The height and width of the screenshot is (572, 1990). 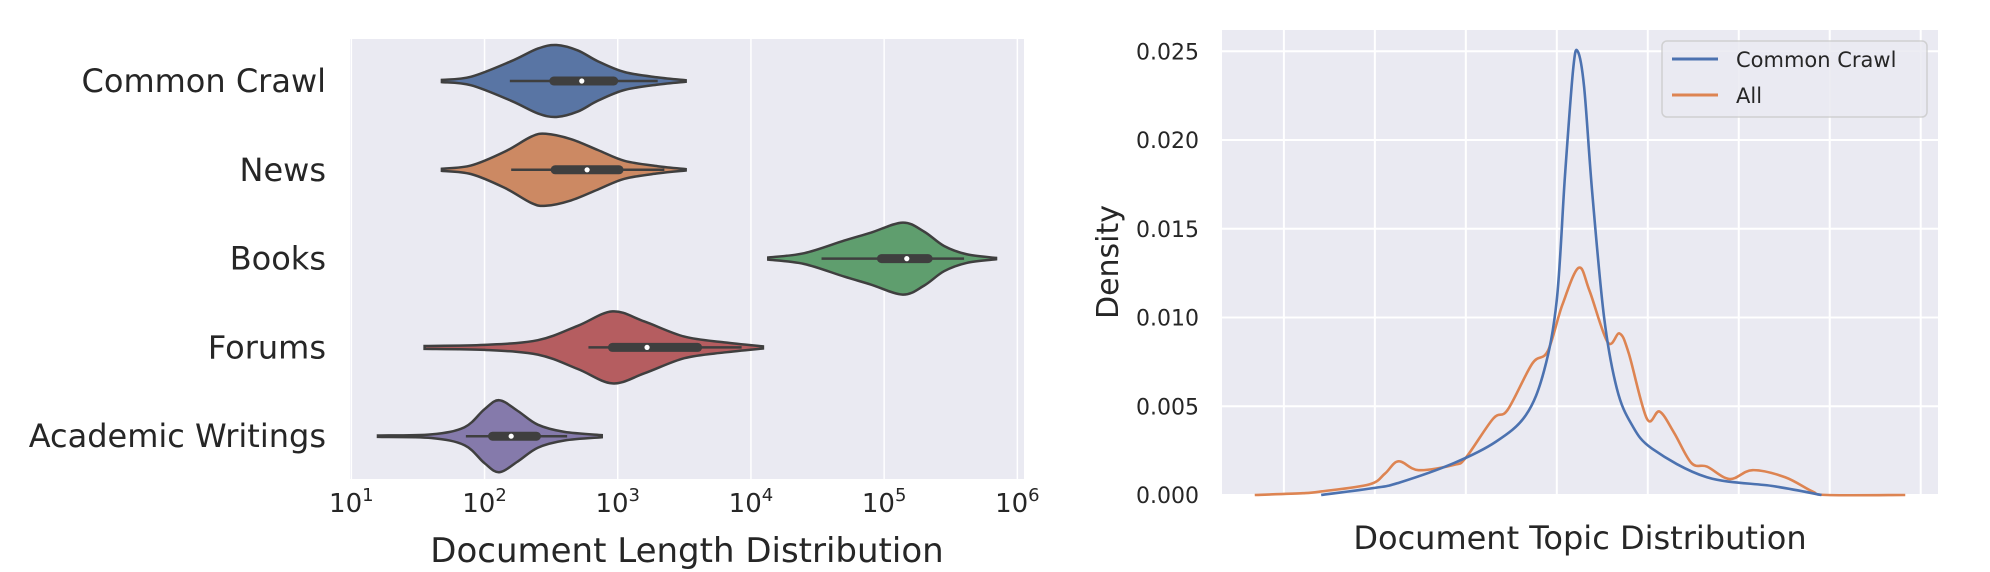 What do you see at coordinates (204, 81) in the screenshot?
I see `category-label: Common Crawl` at bounding box center [204, 81].